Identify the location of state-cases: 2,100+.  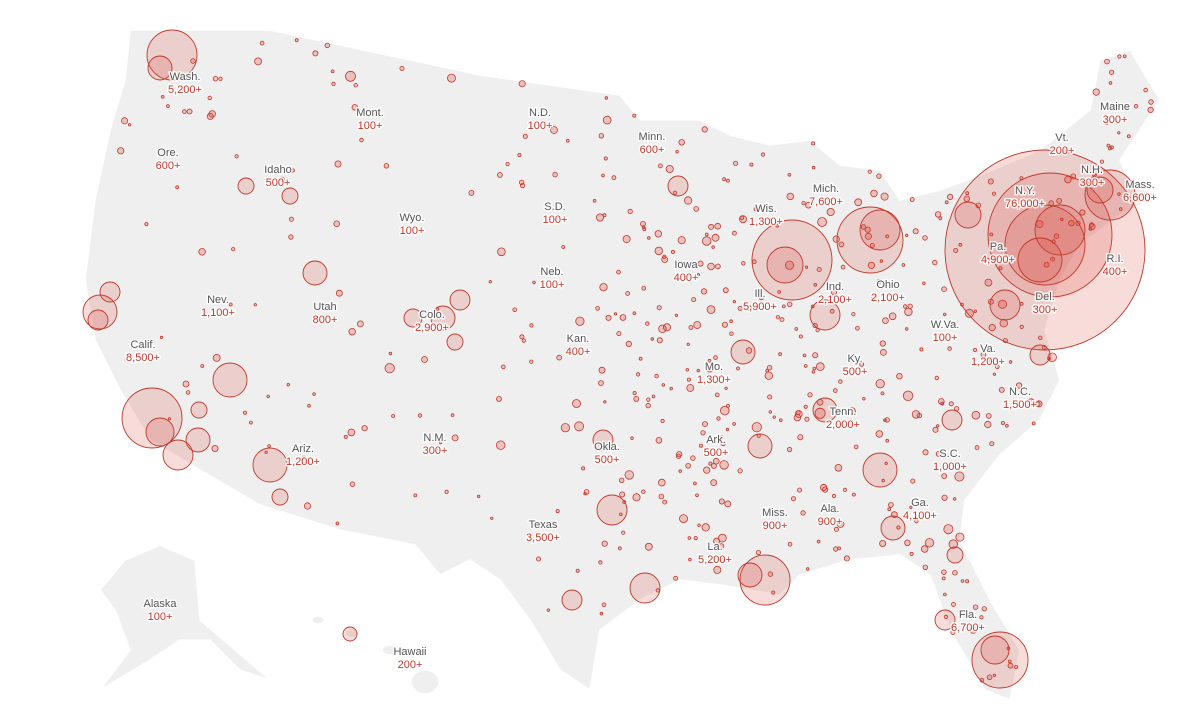
(835, 300).